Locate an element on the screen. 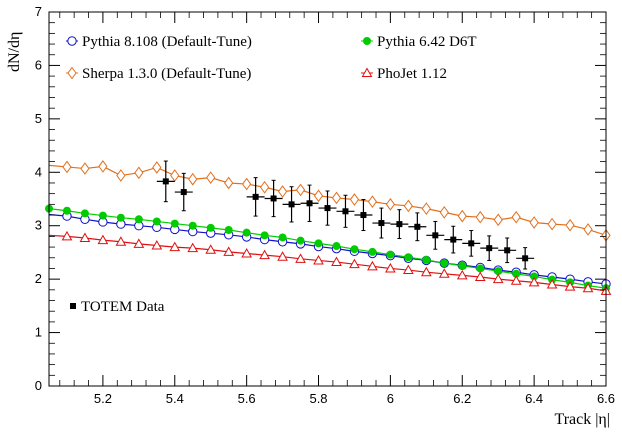 This screenshot has width=622, height=437. legend-item-2: Sherpa 1.3.0 (Default-Tune) is located at coordinates (158, 74).